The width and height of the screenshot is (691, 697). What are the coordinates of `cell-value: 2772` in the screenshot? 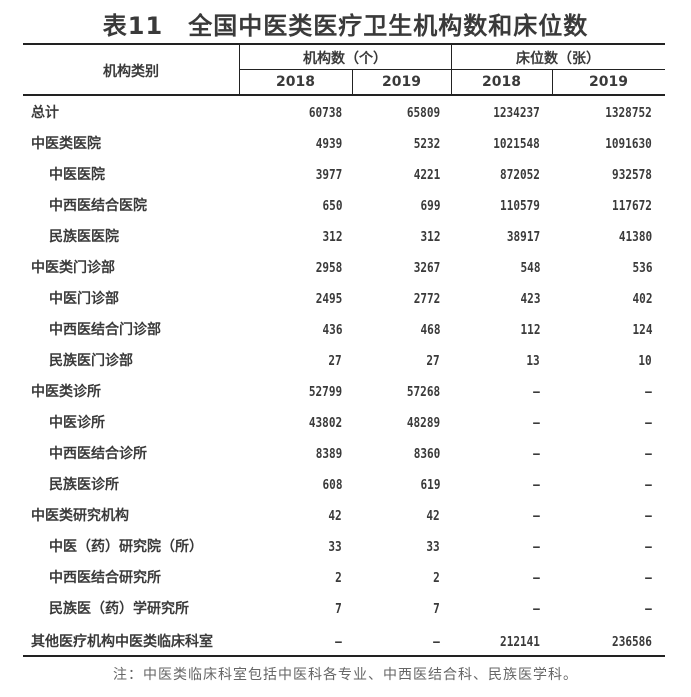 It's located at (426, 299).